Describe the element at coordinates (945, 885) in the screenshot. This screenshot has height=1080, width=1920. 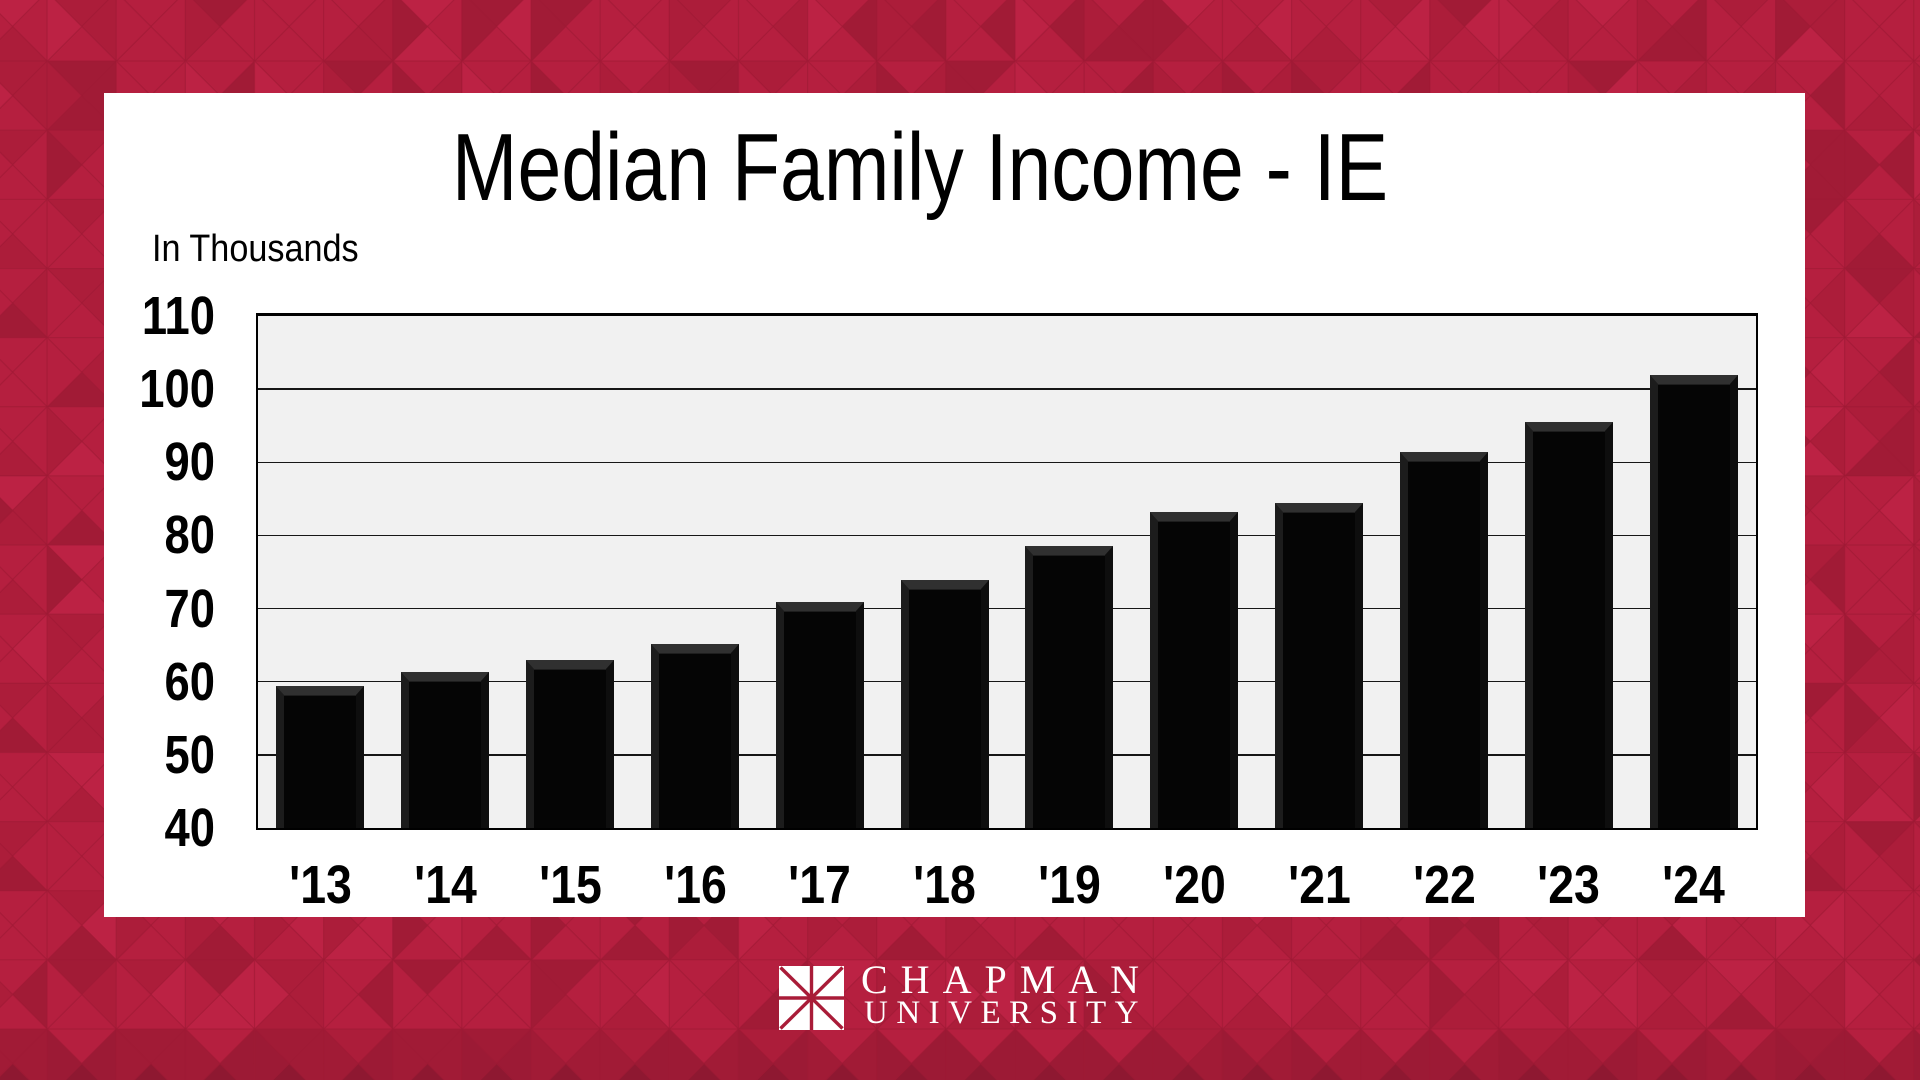
I see `x-tick-label: '18` at that location.